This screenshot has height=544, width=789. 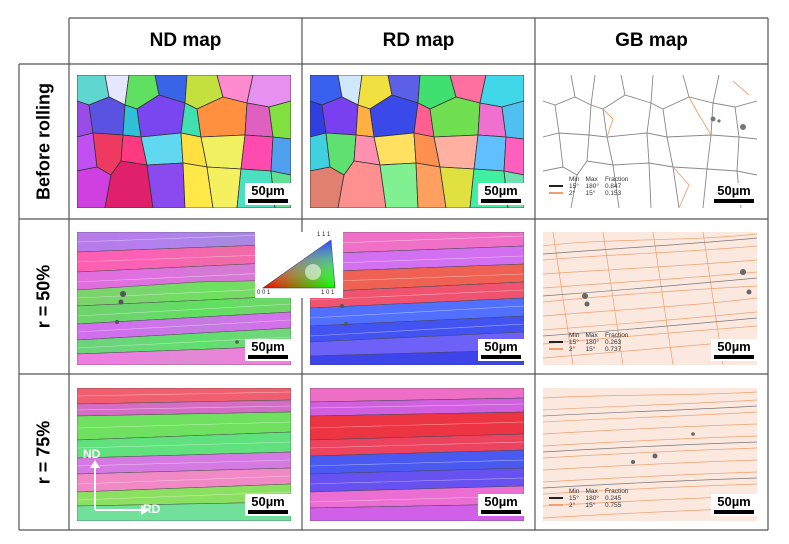 What do you see at coordinates (588, 342) in the screenshot?
I see `gb-legend-r50: Min Max Fraction 15° 180° 0.263 2° 15° 0.737` at bounding box center [588, 342].